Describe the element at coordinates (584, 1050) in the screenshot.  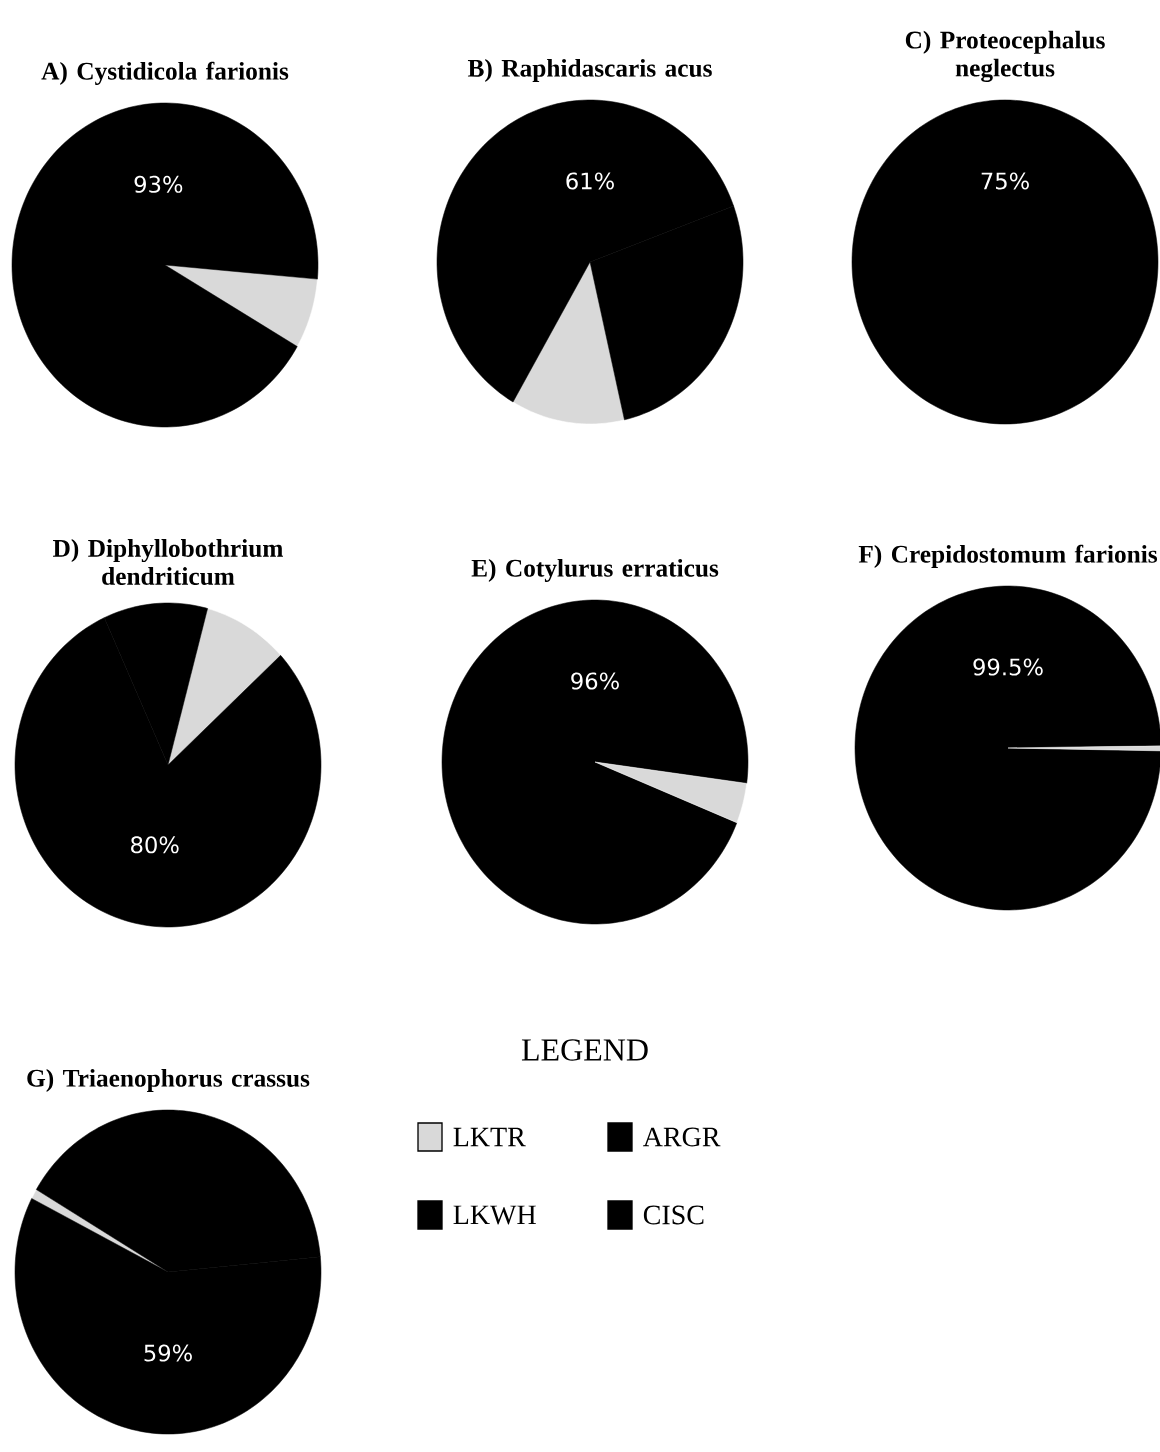
I see `text: LEGEND` at that location.